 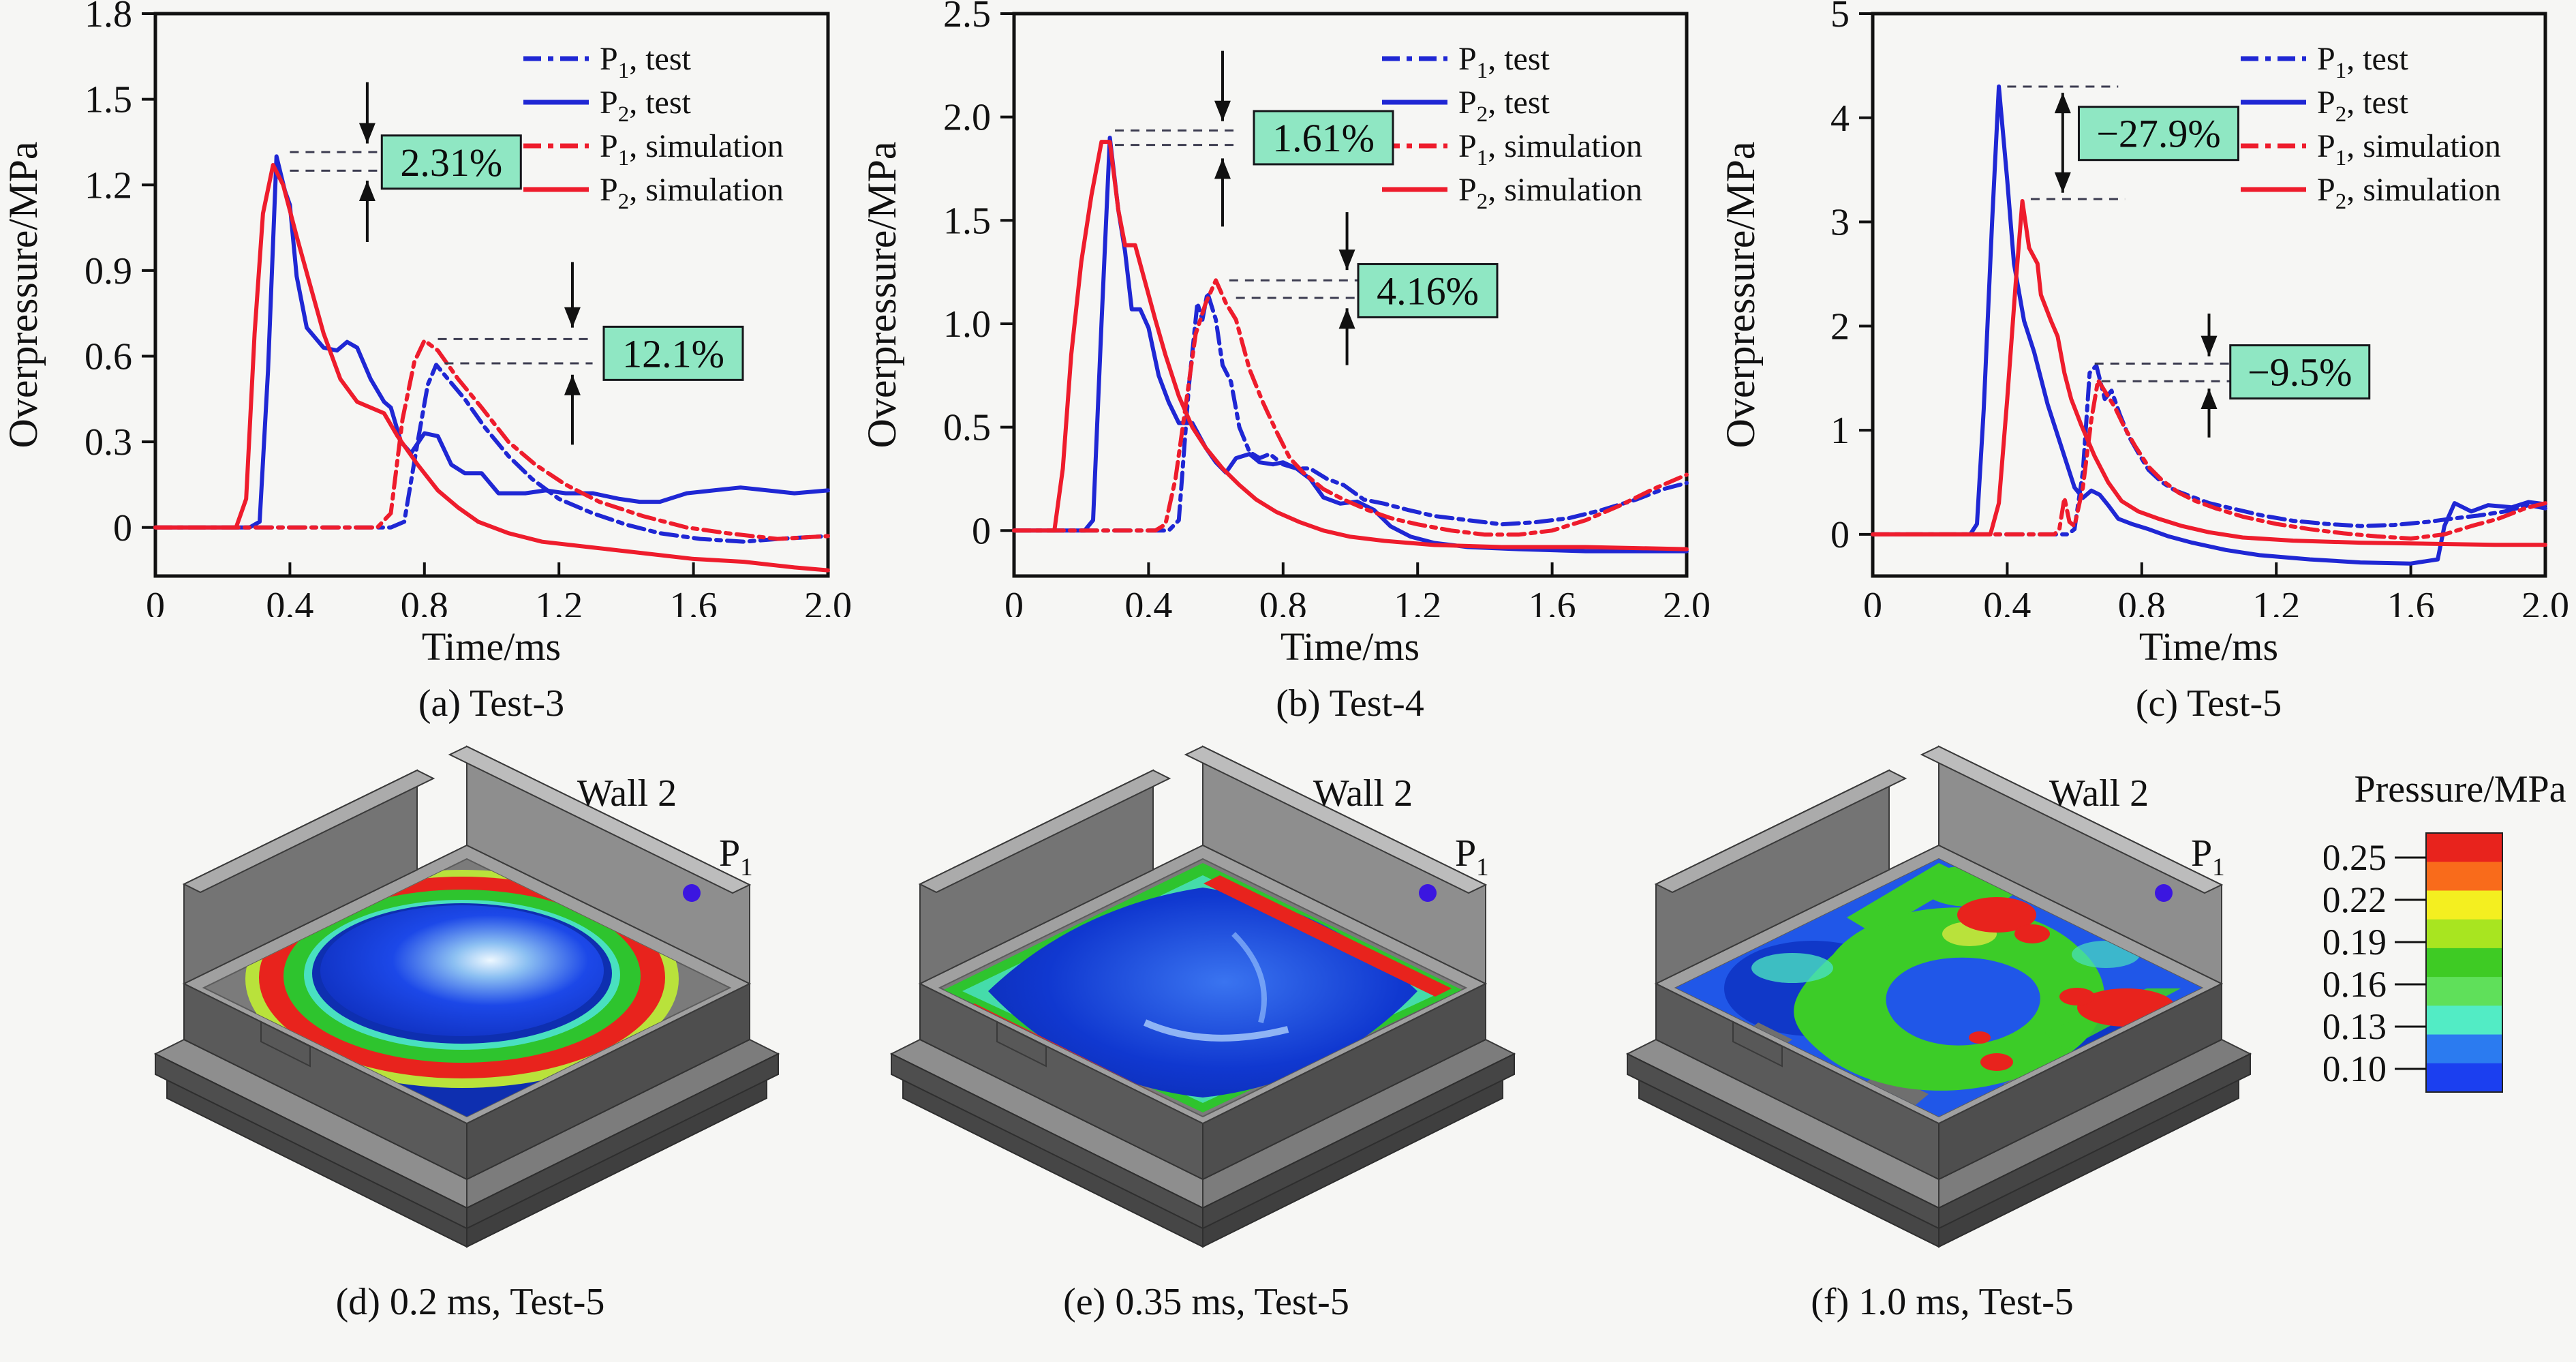 What do you see at coordinates (1350, 646) in the screenshot?
I see `x-axis-label-b: Time/ms` at bounding box center [1350, 646].